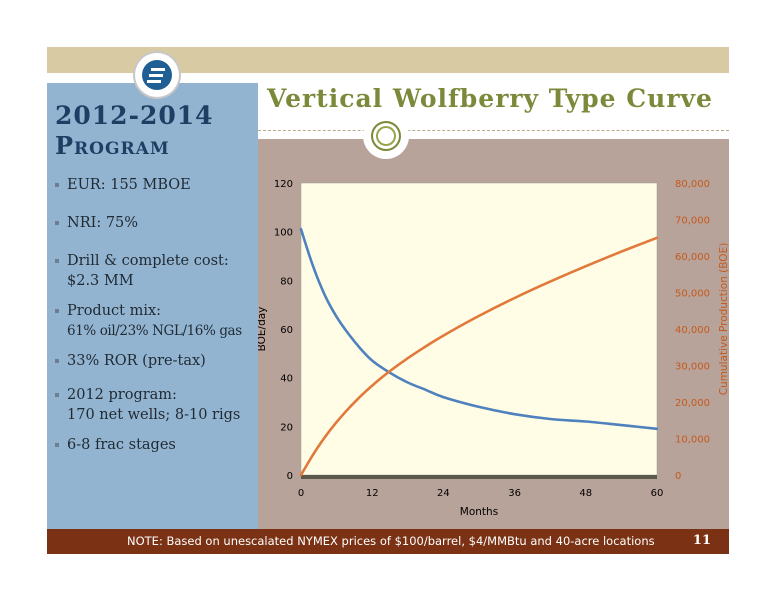 Image resolution: width=776 pixels, height=600 pixels. Describe the element at coordinates (155, 321) in the screenshot. I see `bullet-item: Product mix: 61% oil/23% NGL/16% gas` at that location.